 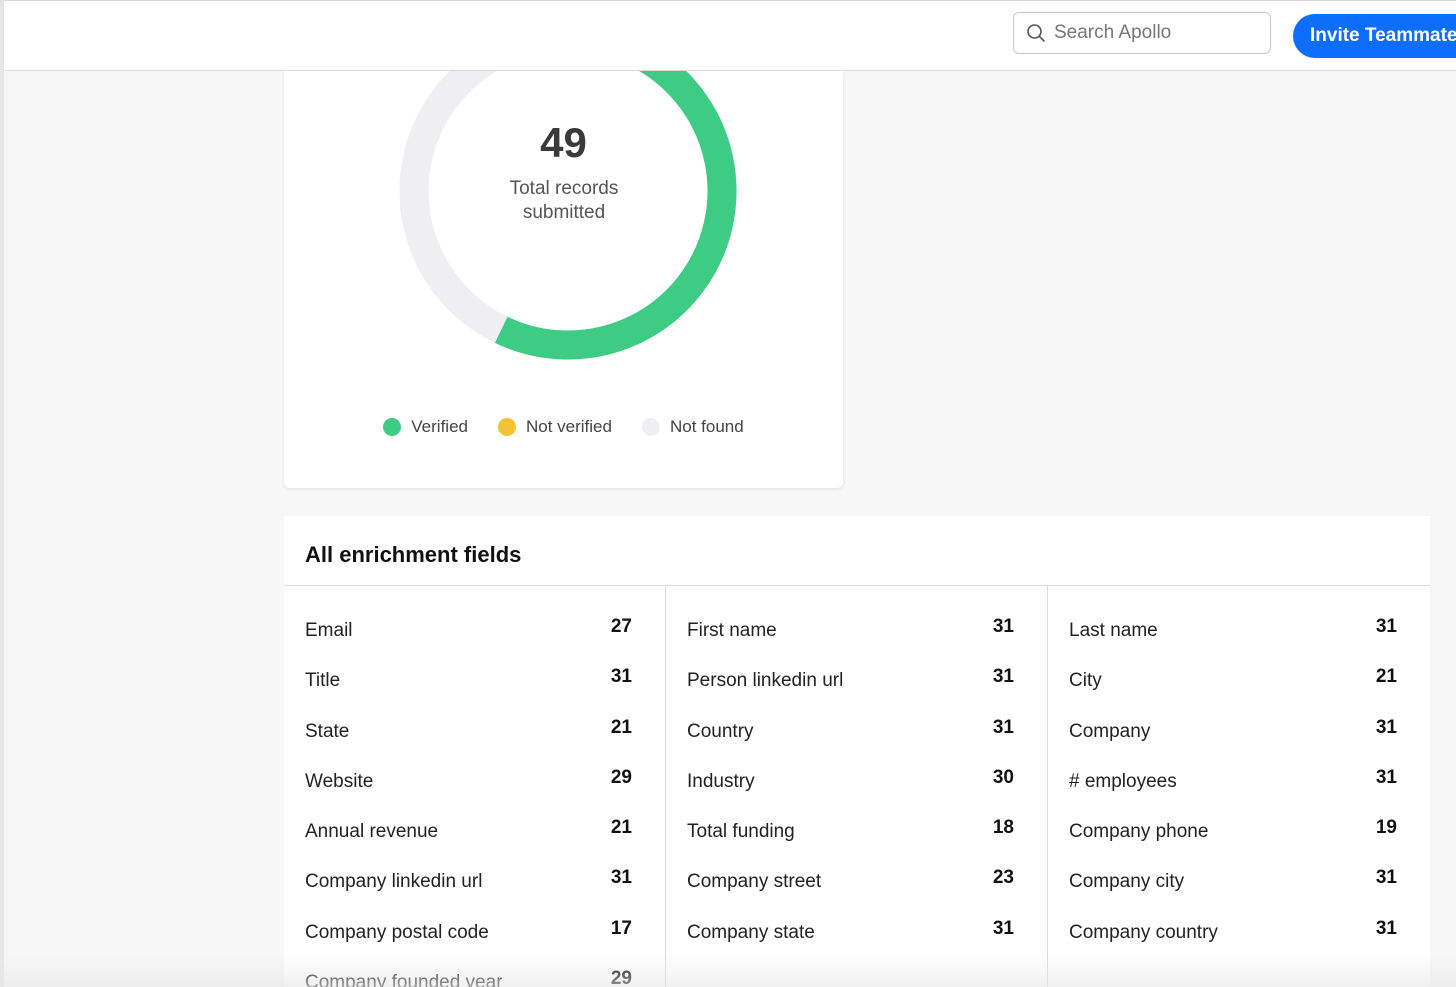 I want to click on field-label: Company postal code, so click(x=397, y=932).